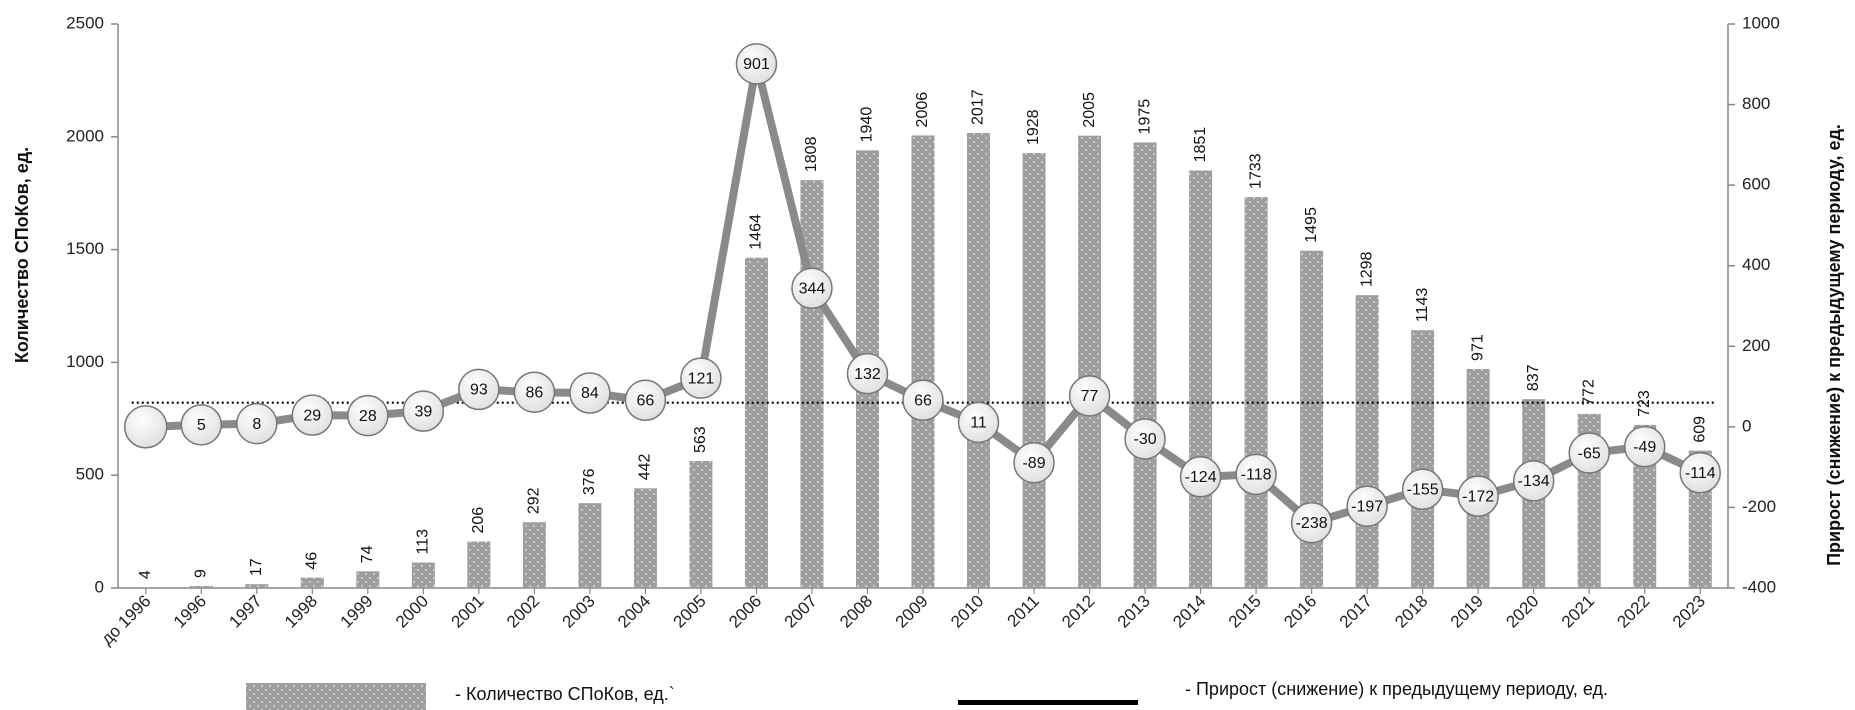  Describe the element at coordinates (867, 125) in the screenshot. I see `bar-value-label: 1940` at that location.